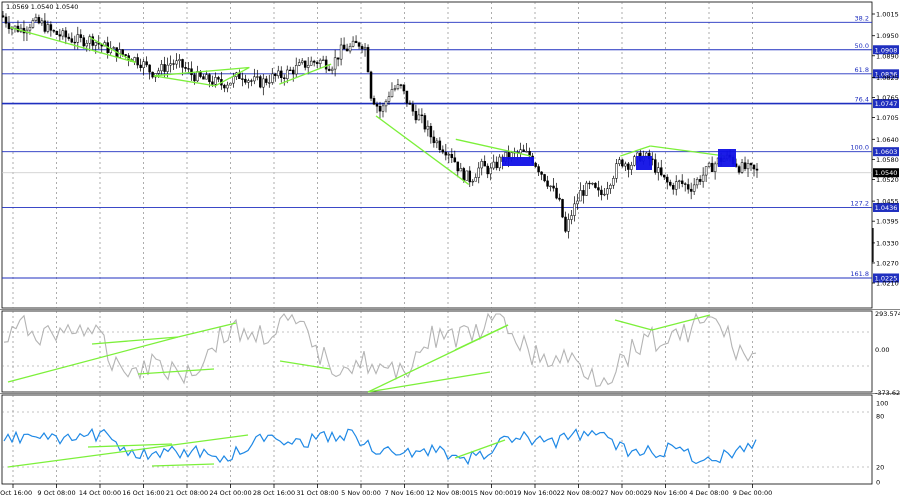 The width and height of the screenshot is (900, 500). Describe the element at coordinates (753, 493) in the screenshot. I see `x-tick-label: 9 Dec 00:00` at that location.